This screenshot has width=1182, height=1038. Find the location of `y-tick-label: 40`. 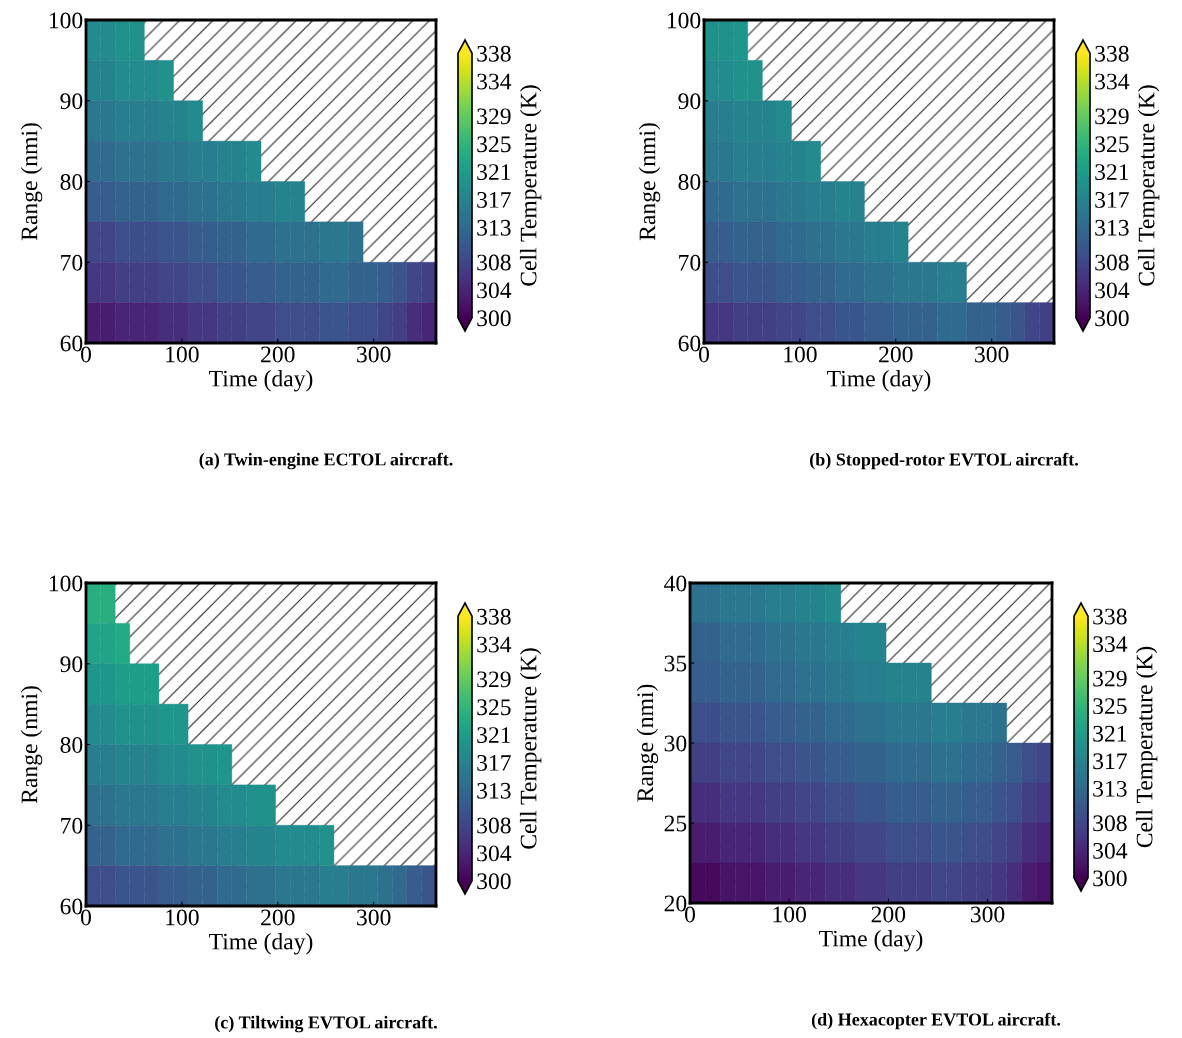

y-tick-label: 40 is located at coordinates (675, 583).